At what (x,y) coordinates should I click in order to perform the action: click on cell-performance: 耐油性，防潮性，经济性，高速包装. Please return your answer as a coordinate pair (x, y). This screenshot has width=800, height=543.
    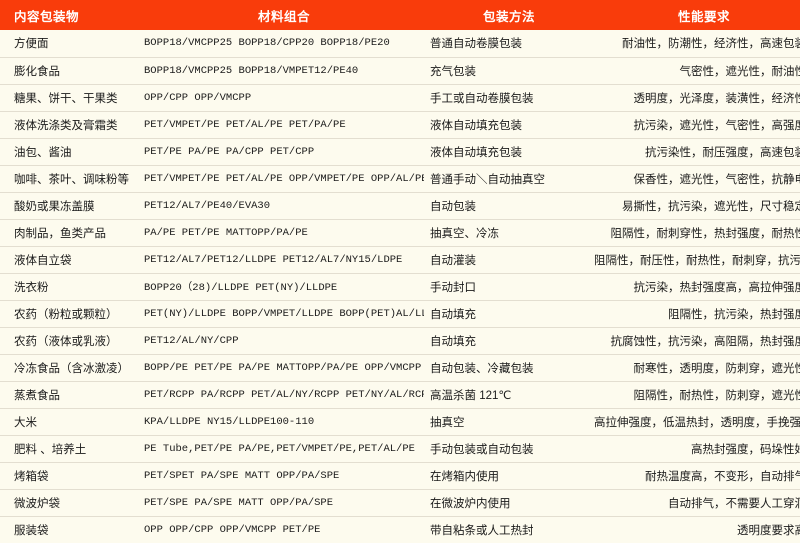
    Looking at the image, I should click on (711, 44).